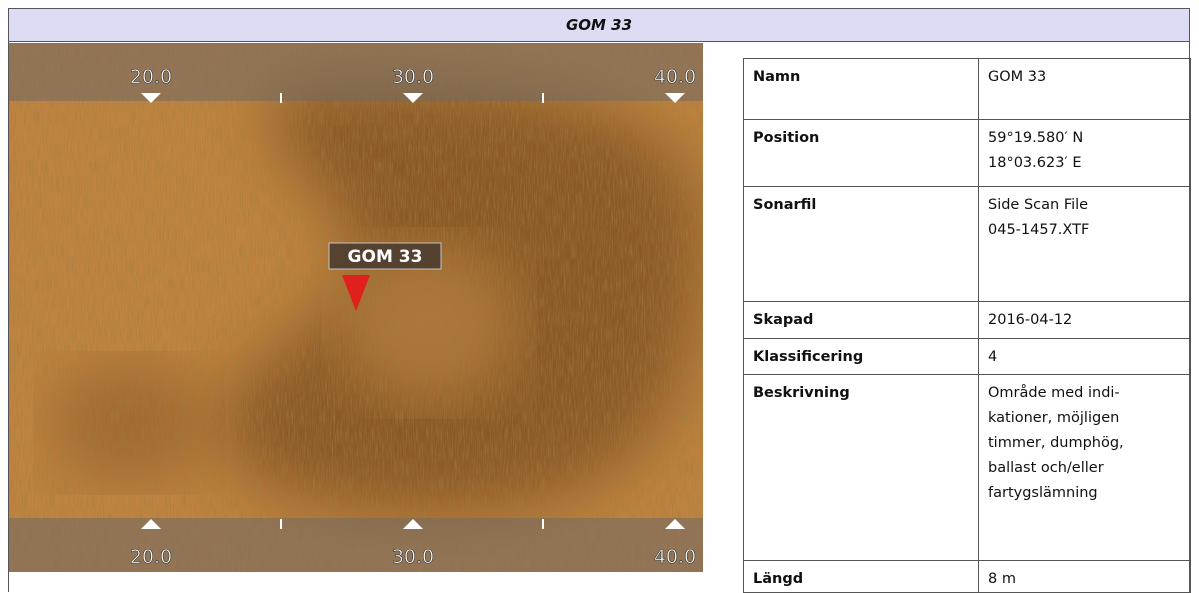 This screenshot has width=1199, height=593. Describe the element at coordinates (1084, 576) in the screenshot. I see `row-value: 8 m` at that location.